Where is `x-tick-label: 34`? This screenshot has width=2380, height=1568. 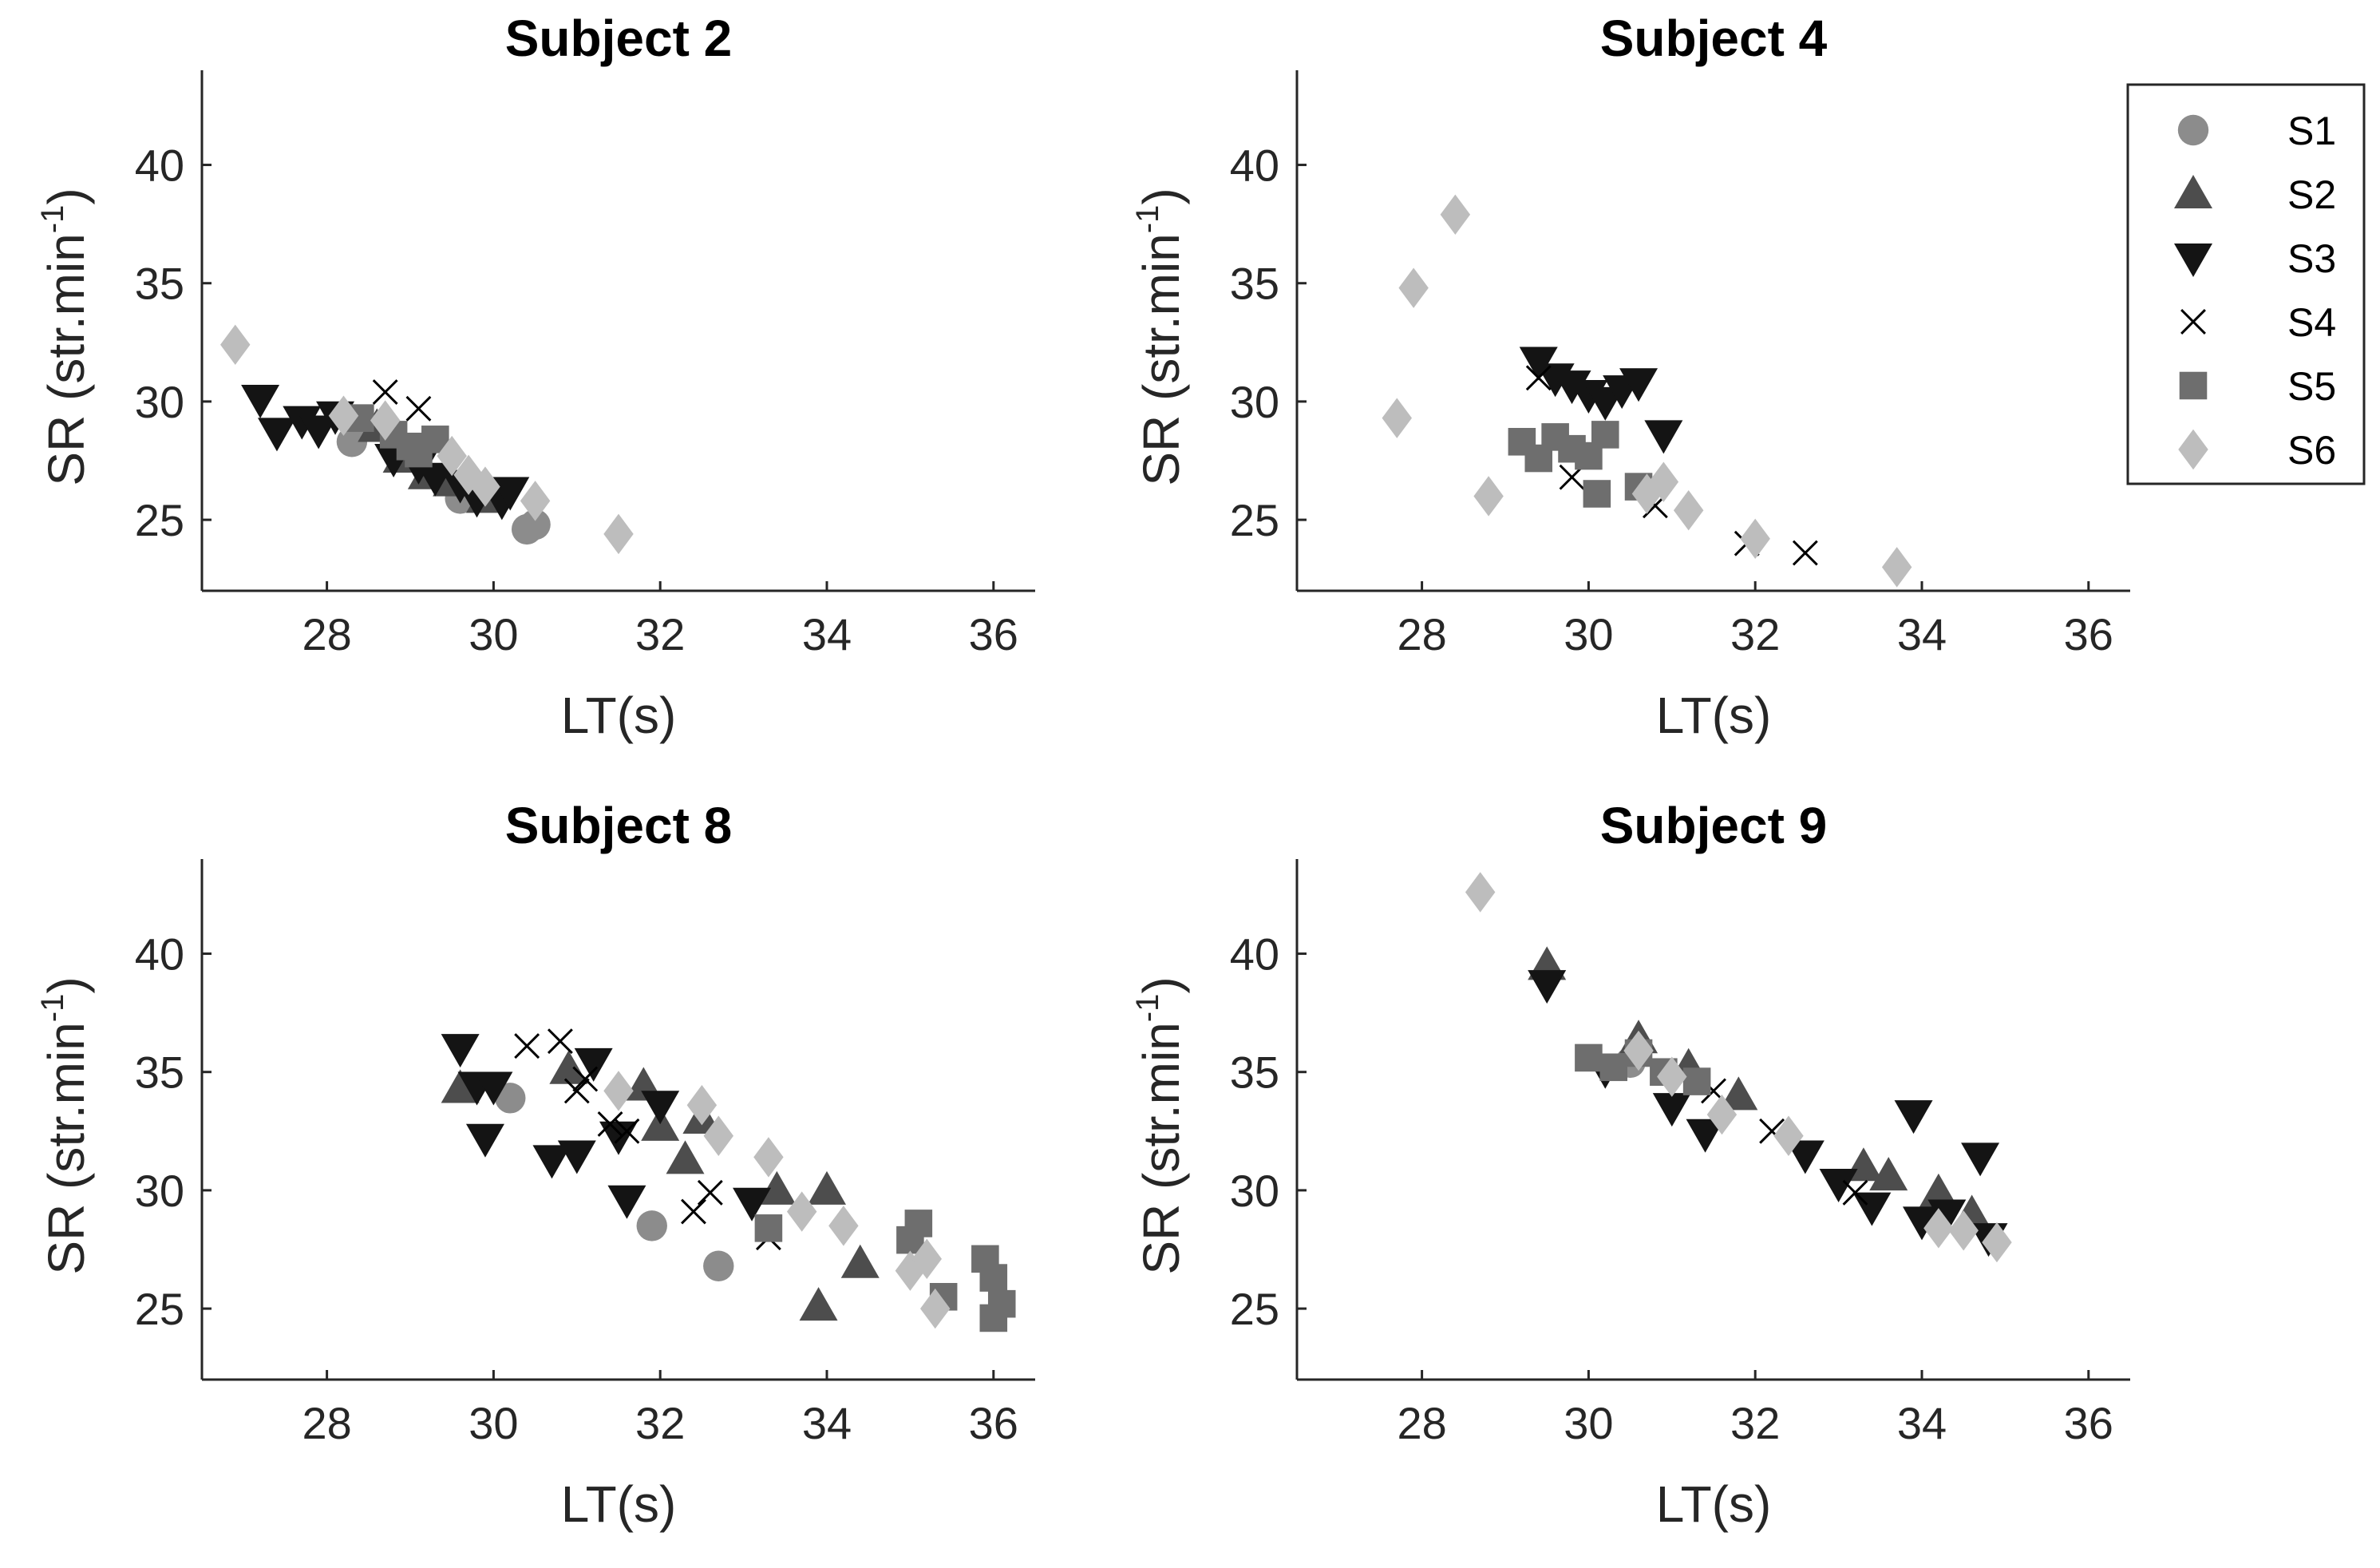 x-tick-label: 34 is located at coordinates (1922, 1423).